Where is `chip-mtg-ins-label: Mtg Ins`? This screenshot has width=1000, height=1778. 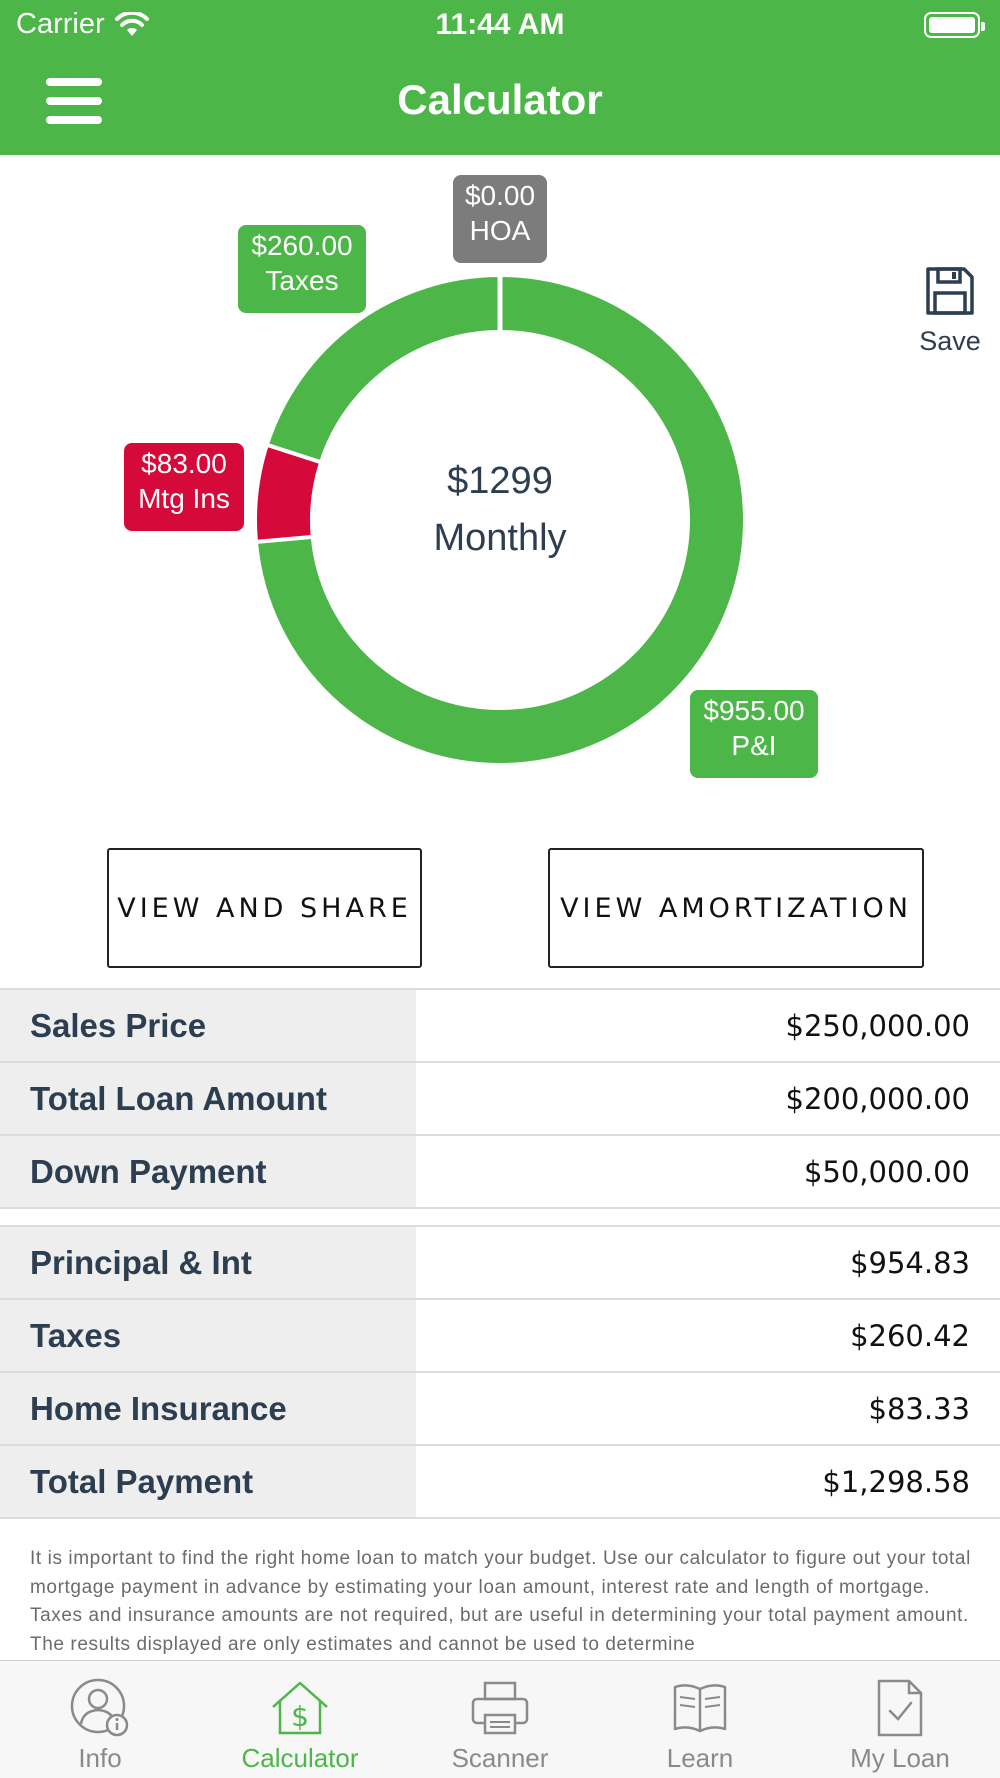
chip-mtg-ins-label: Mtg Ins is located at coordinates (184, 498).